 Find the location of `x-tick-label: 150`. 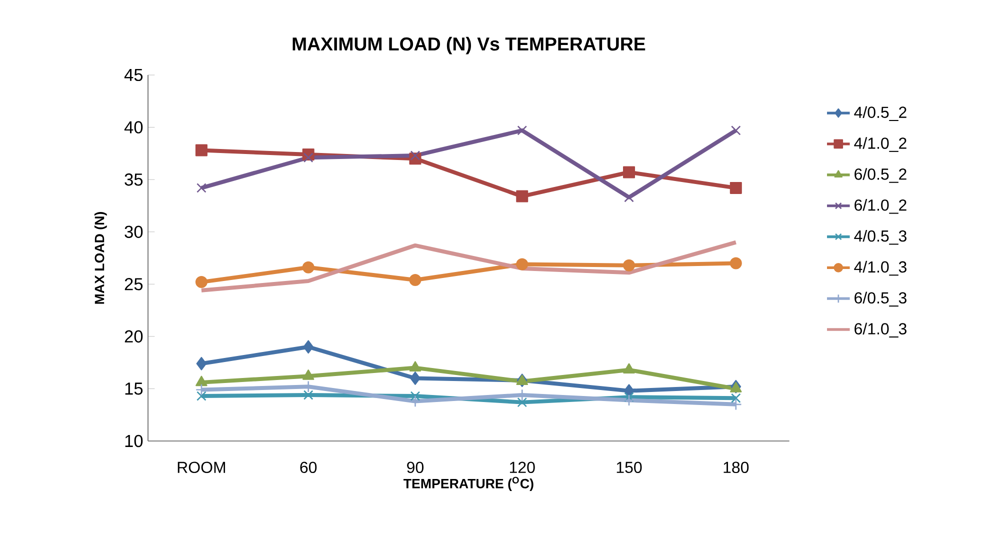

x-tick-label: 150 is located at coordinates (629, 468).